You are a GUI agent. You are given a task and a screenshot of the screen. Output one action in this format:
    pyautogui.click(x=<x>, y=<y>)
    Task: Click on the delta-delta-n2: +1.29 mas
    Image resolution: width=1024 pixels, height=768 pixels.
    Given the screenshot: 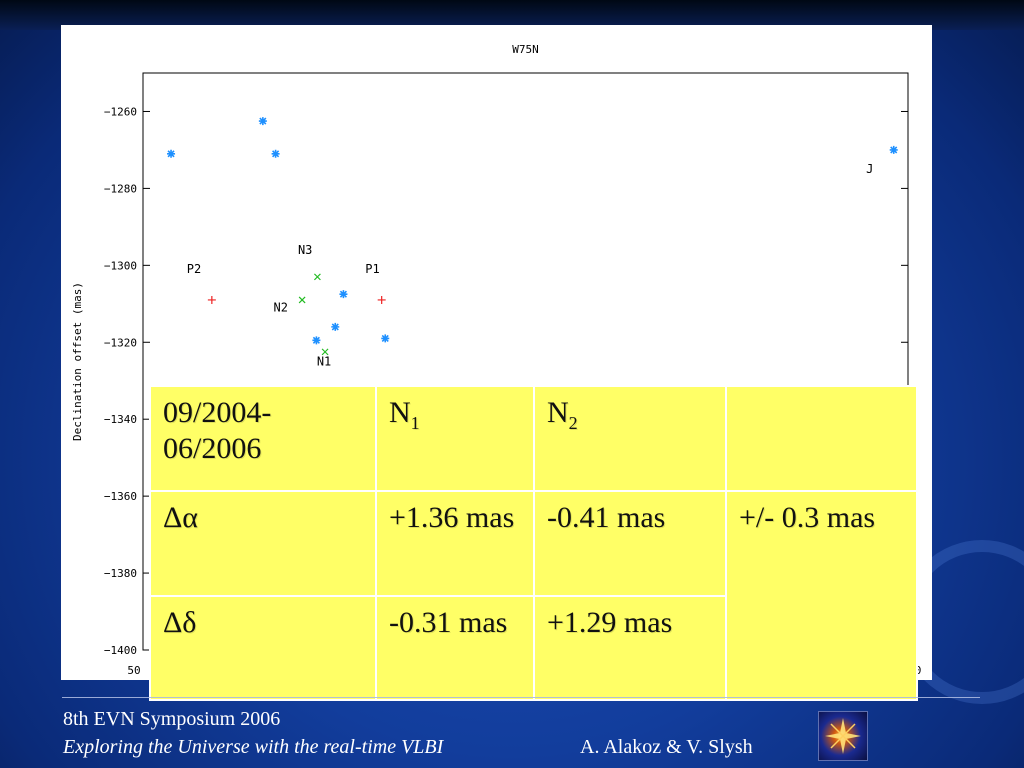 What is the action you would take?
    pyautogui.click(x=630, y=648)
    